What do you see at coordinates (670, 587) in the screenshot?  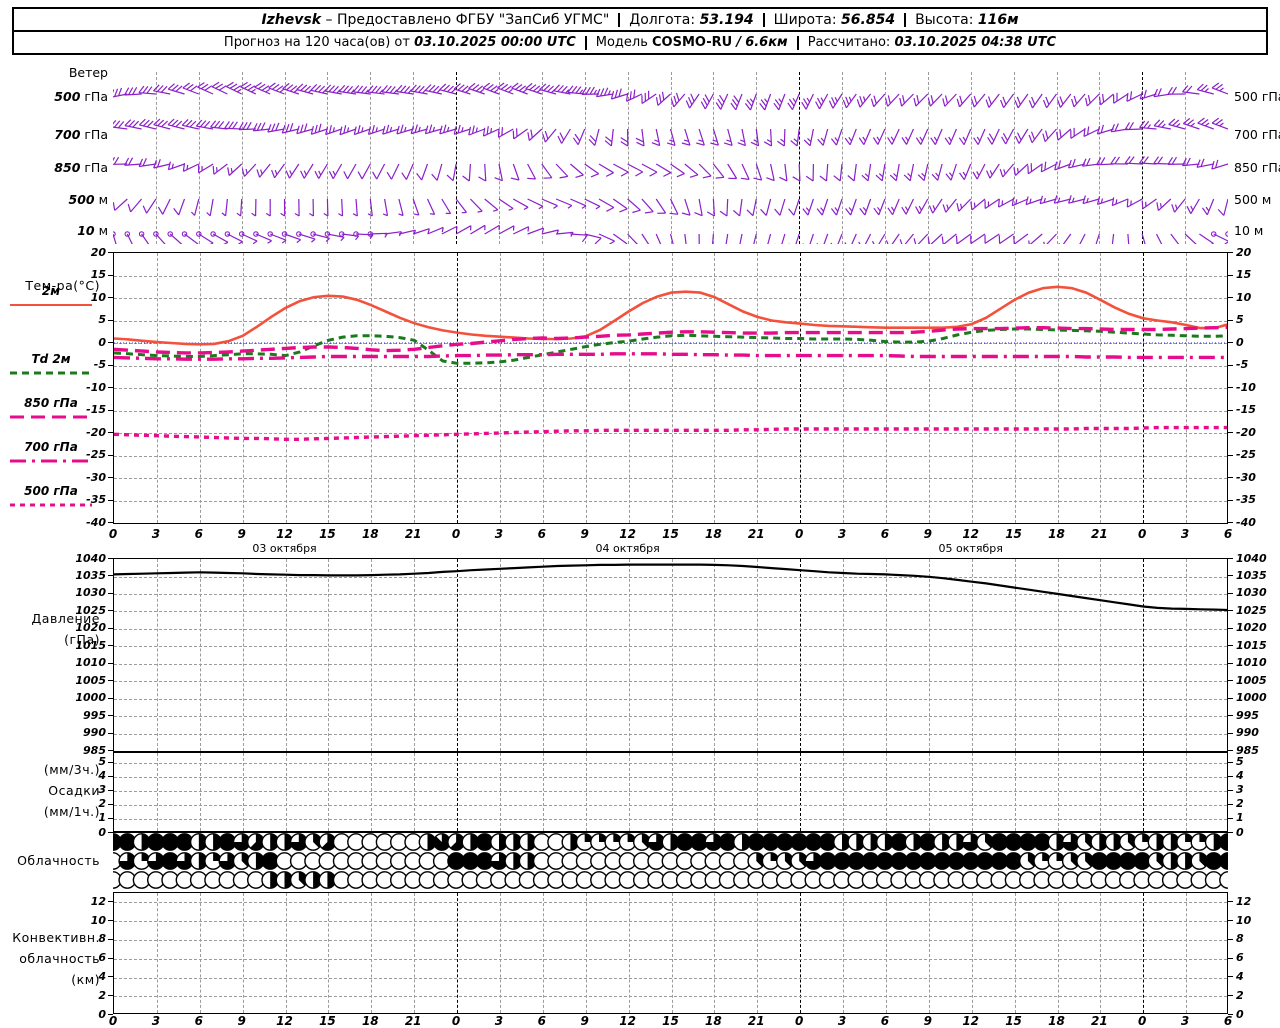 I see `pressure-series` at bounding box center [670, 587].